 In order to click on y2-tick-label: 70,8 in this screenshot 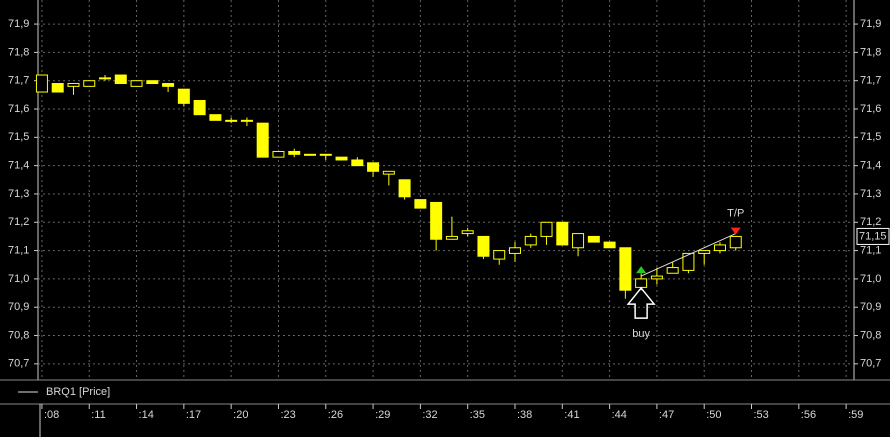, I will do `click(870, 335)`.